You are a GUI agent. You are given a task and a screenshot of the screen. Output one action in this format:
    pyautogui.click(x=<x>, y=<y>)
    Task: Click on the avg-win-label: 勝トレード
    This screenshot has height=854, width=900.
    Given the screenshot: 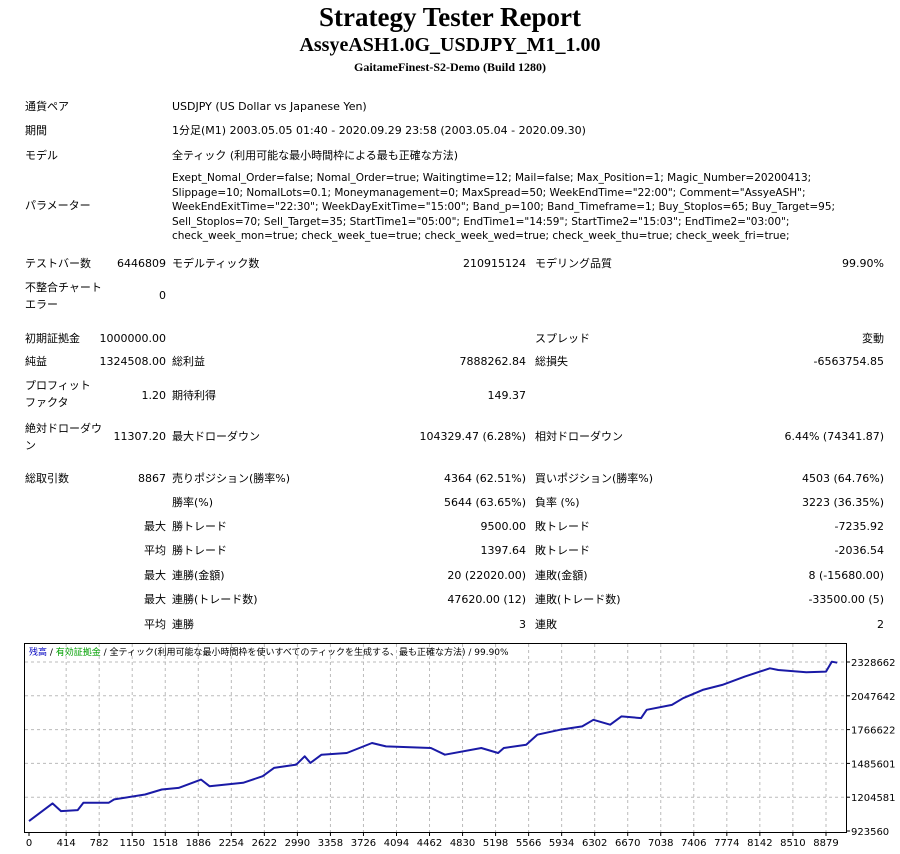 What is the action you would take?
    pyautogui.click(x=199, y=550)
    